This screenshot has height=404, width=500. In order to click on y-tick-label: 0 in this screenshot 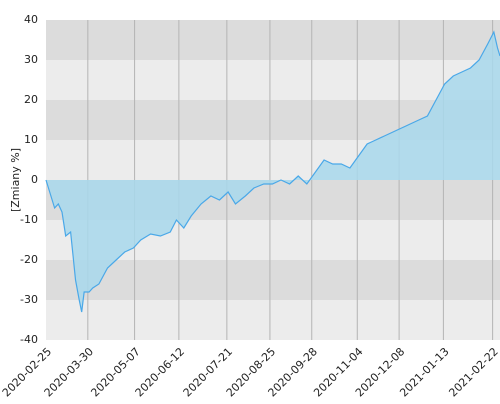, I will do `click(34, 179)`.